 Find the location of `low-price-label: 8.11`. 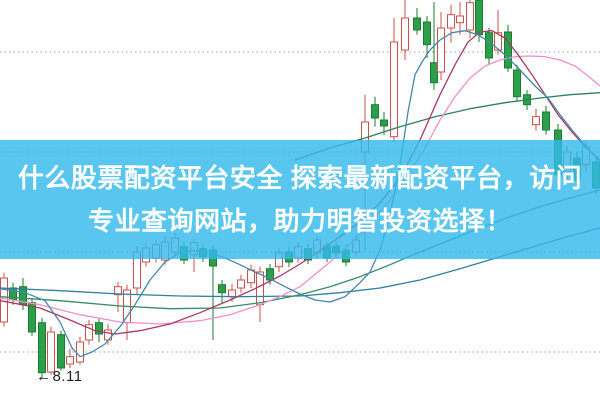

low-price-label: 8.11 is located at coordinates (67, 376).